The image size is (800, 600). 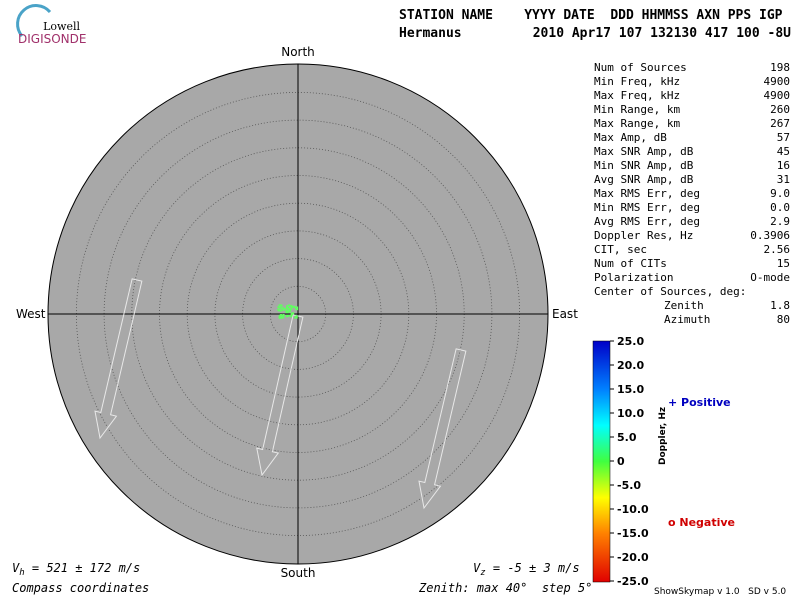 What do you see at coordinates (633, 557) in the screenshot?
I see `colorbar-tick-label: -20.0` at bounding box center [633, 557].